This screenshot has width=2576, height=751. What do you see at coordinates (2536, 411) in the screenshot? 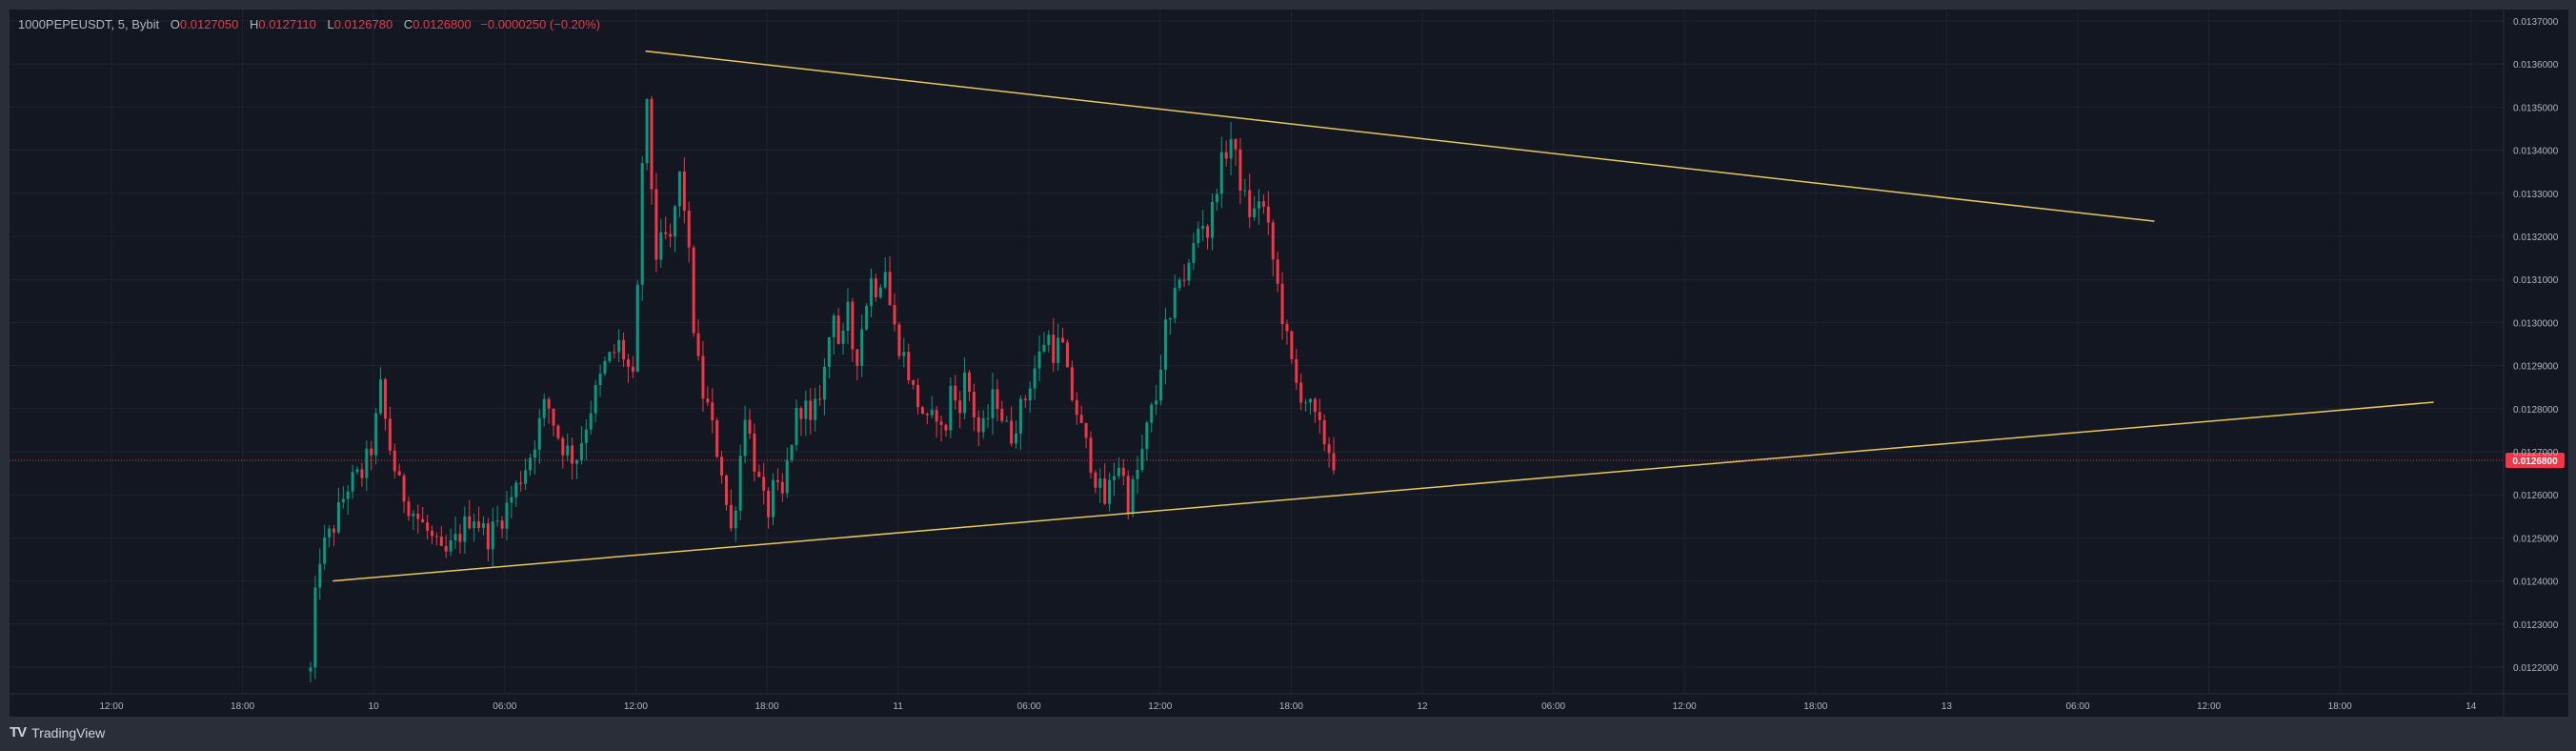
I see `y-tick-label: 0.0128000` at bounding box center [2536, 411].